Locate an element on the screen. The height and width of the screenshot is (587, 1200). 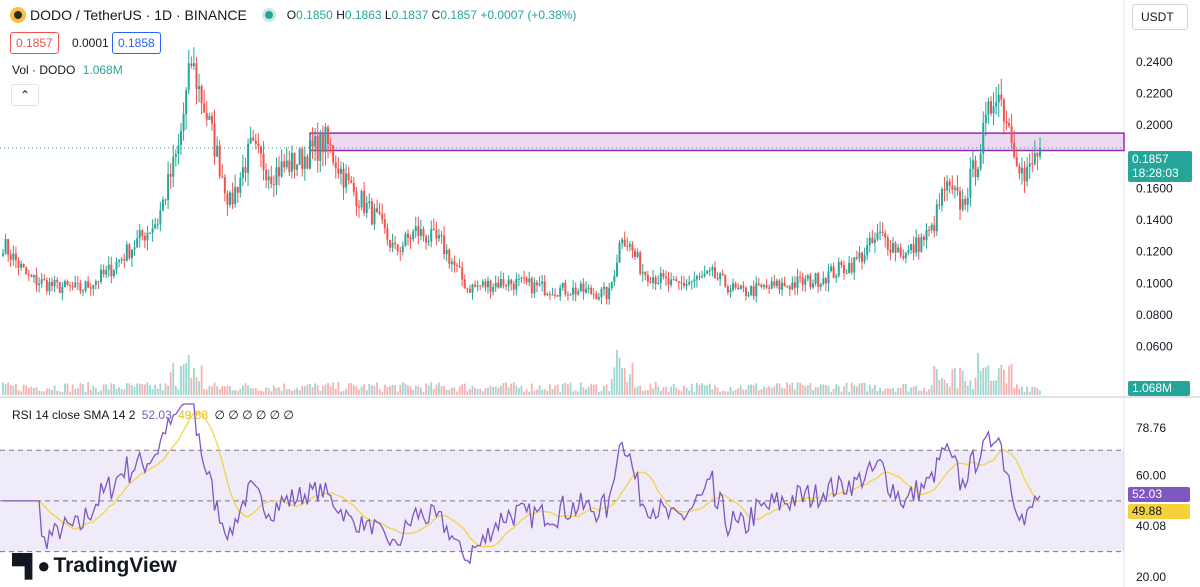
price-tick-label: 0.1000 is located at coordinates (1154, 283).